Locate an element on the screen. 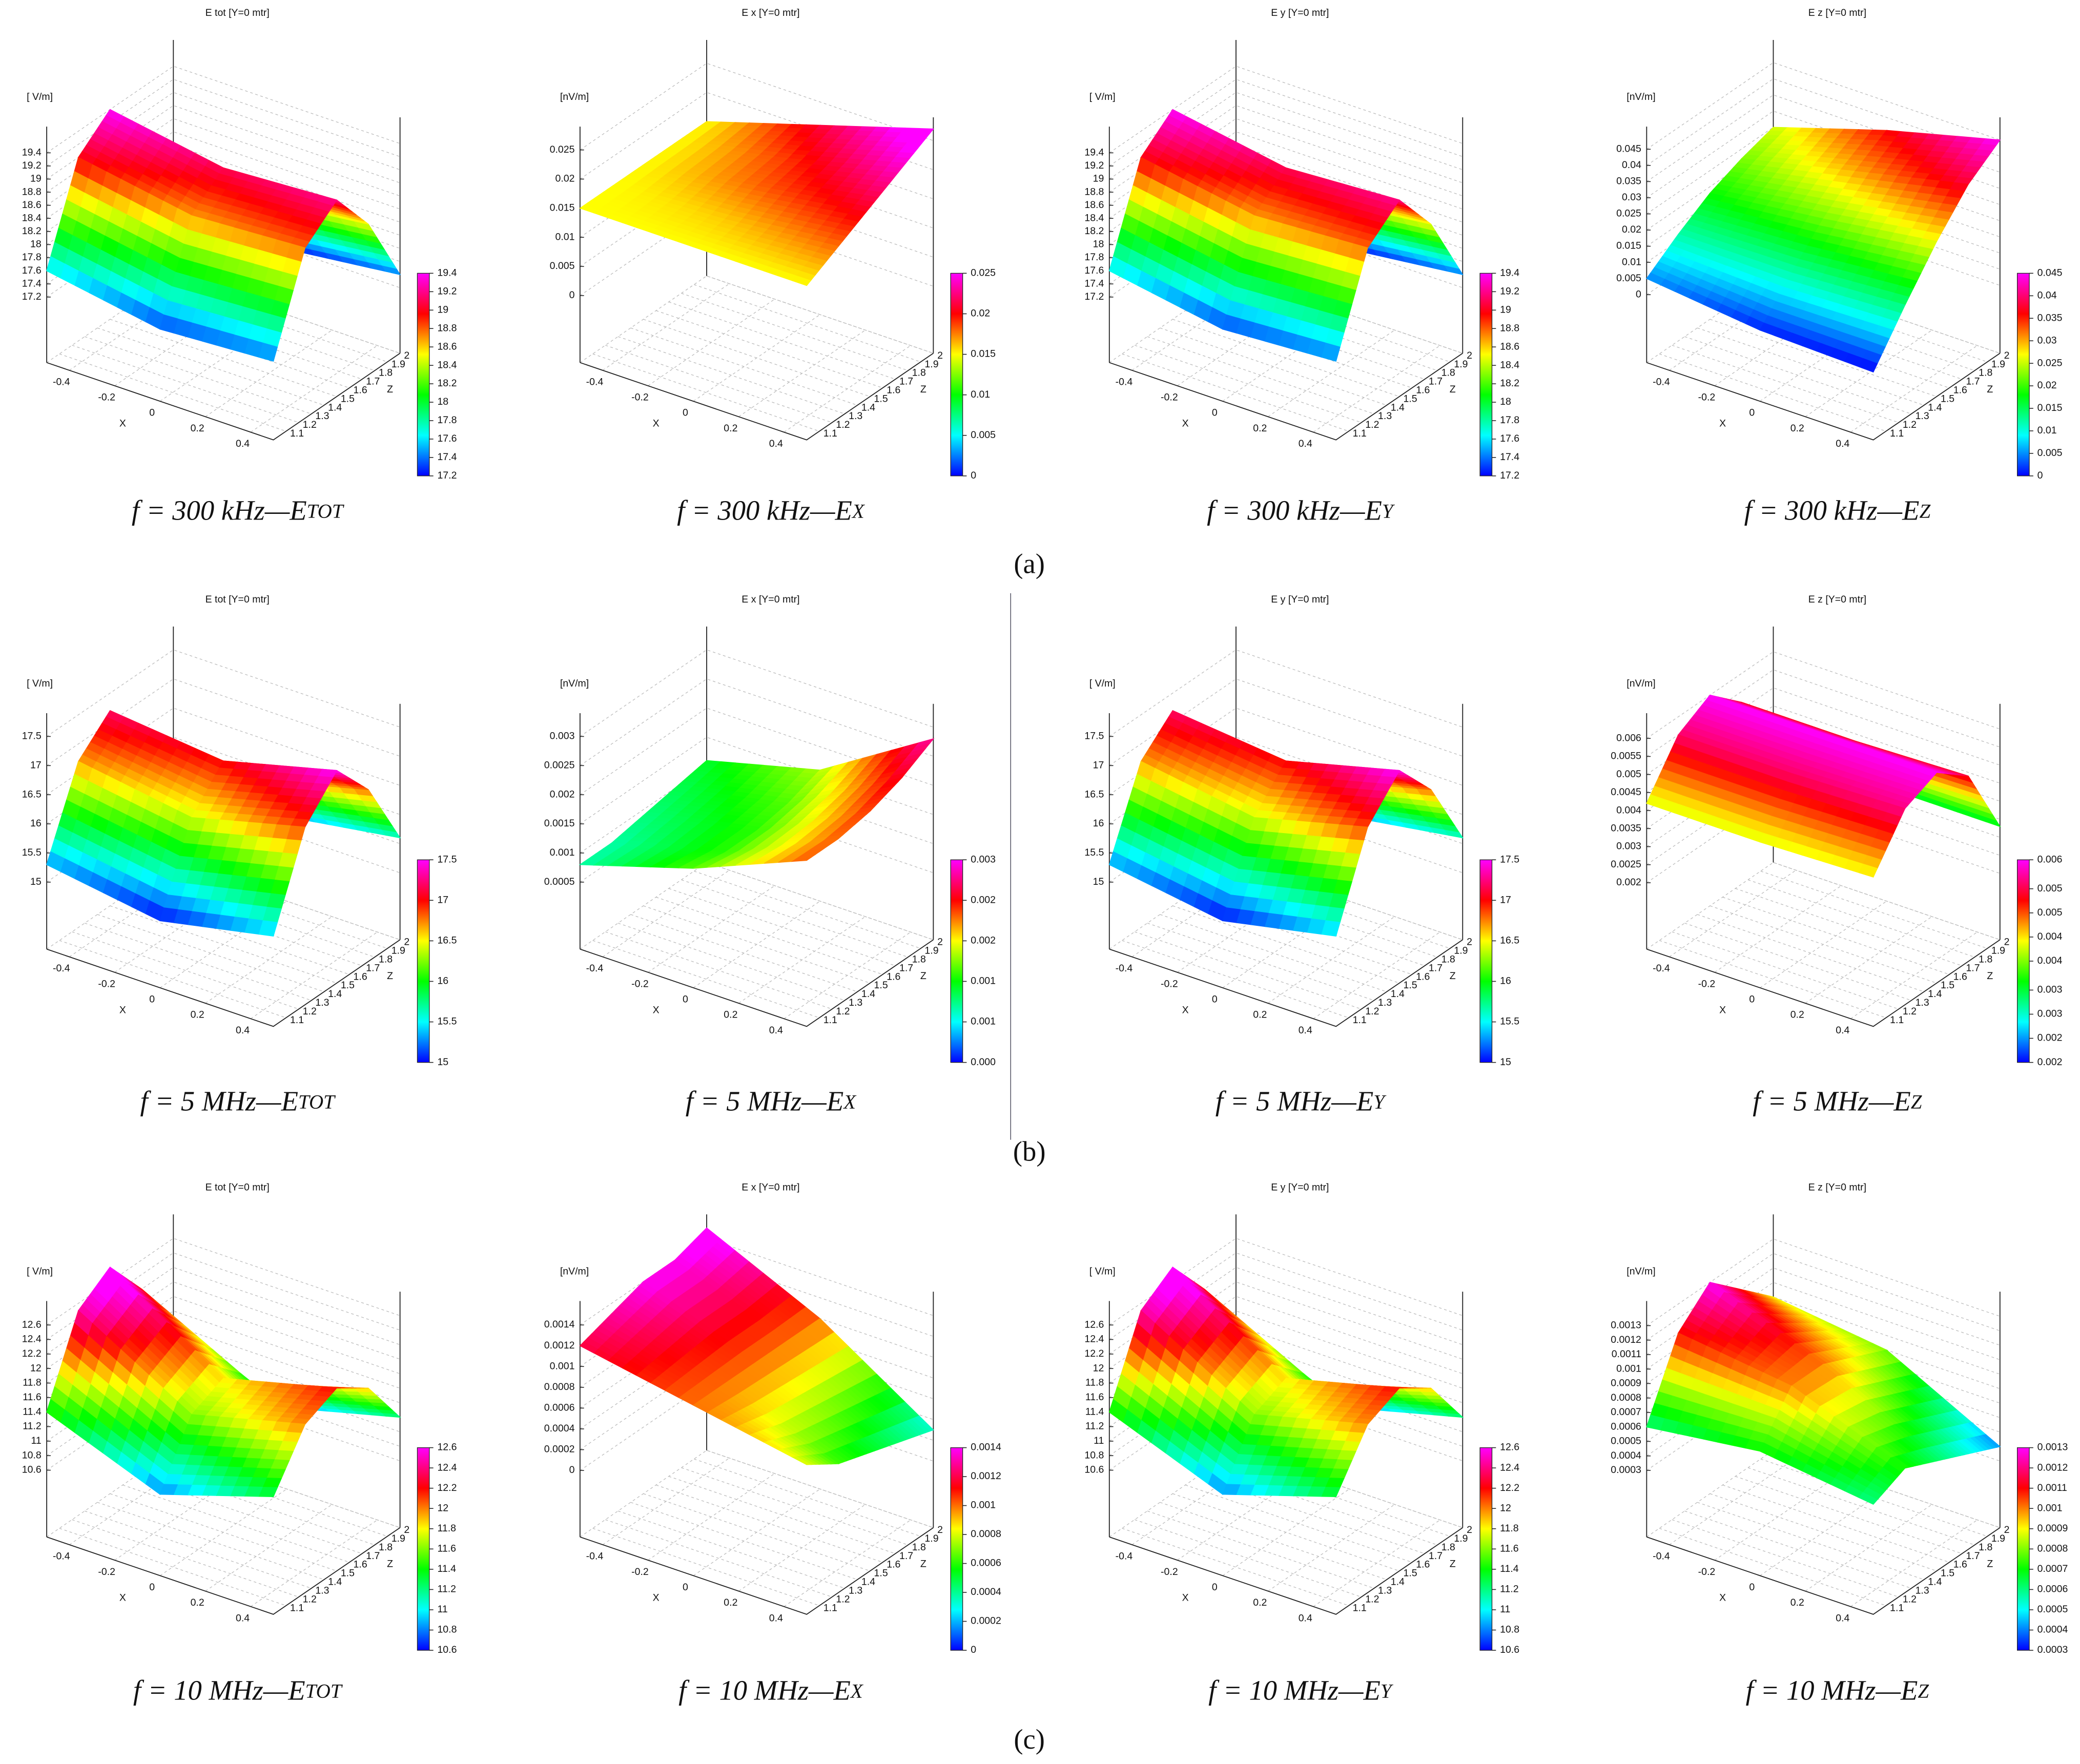  colorbar-tick-label: 0 is located at coordinates (2040, 475).